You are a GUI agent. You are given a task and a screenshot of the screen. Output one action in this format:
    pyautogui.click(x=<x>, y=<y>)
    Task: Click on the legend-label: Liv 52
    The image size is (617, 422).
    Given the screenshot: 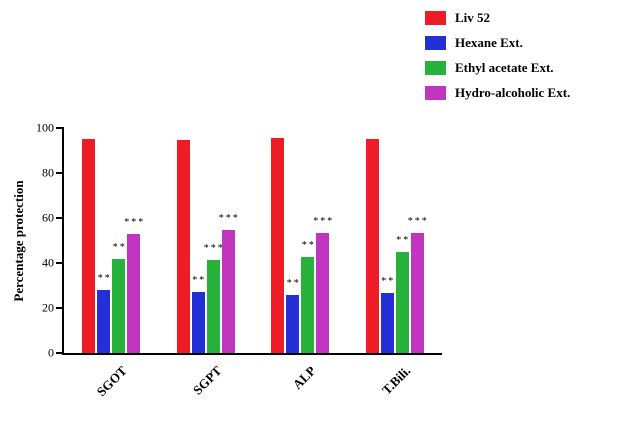 What is the action you would take?
    pyautogui.click(x=473, y=17)
    